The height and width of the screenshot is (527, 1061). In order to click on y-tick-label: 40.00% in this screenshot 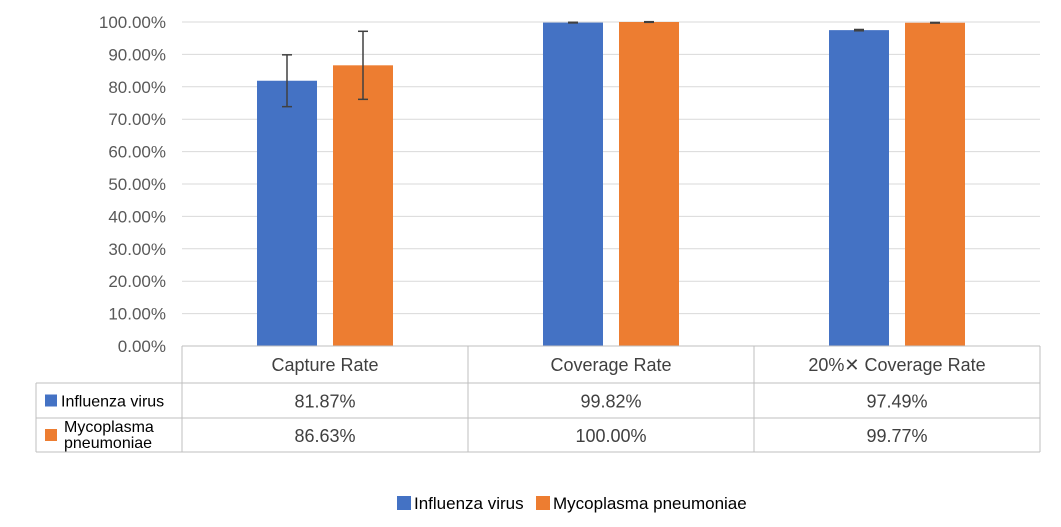, I will do `click(137, 216)`.